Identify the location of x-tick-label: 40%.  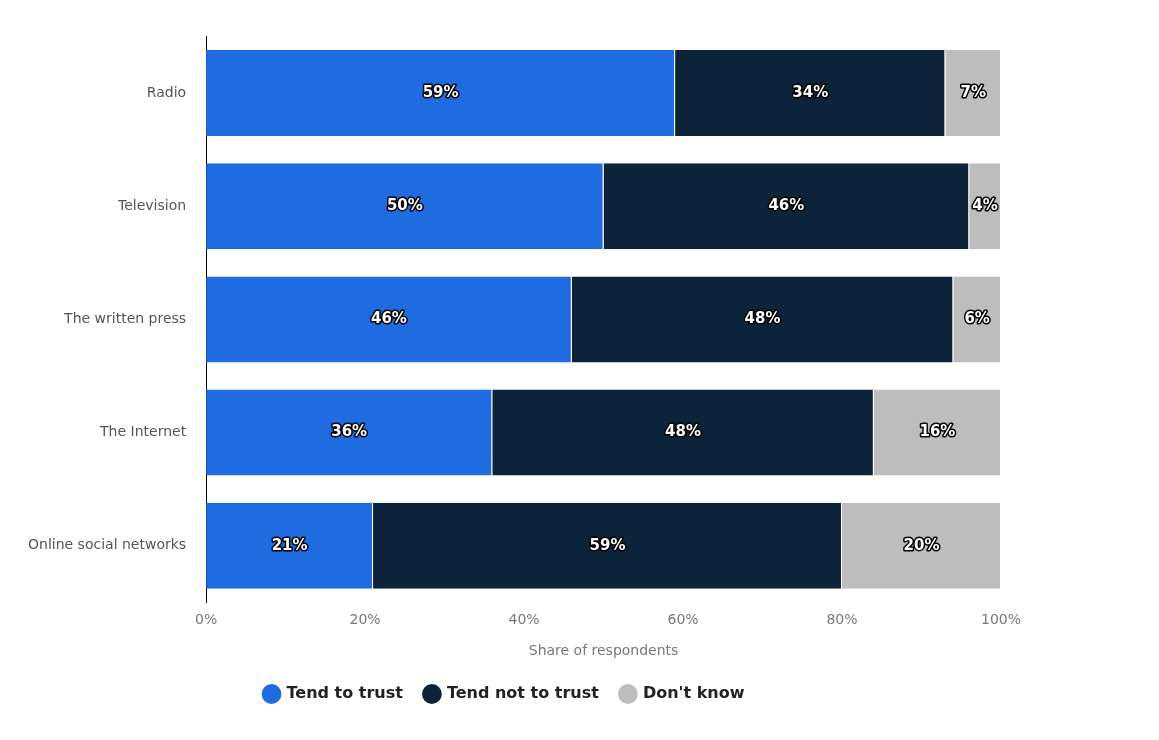
(524, 619).